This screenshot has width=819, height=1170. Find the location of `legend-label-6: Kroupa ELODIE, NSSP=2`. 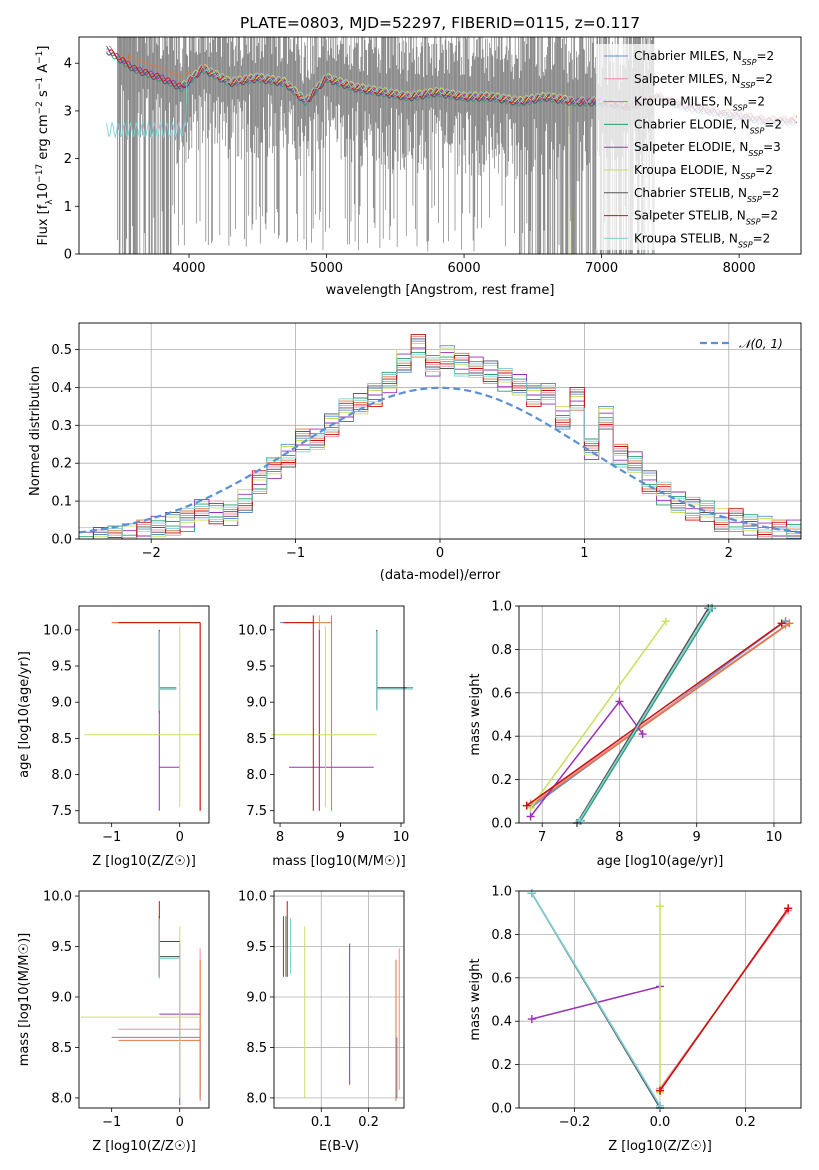

legend-label-6: Kroupa ELODIE, NSSP=2 is located at coordinates (703, 172).